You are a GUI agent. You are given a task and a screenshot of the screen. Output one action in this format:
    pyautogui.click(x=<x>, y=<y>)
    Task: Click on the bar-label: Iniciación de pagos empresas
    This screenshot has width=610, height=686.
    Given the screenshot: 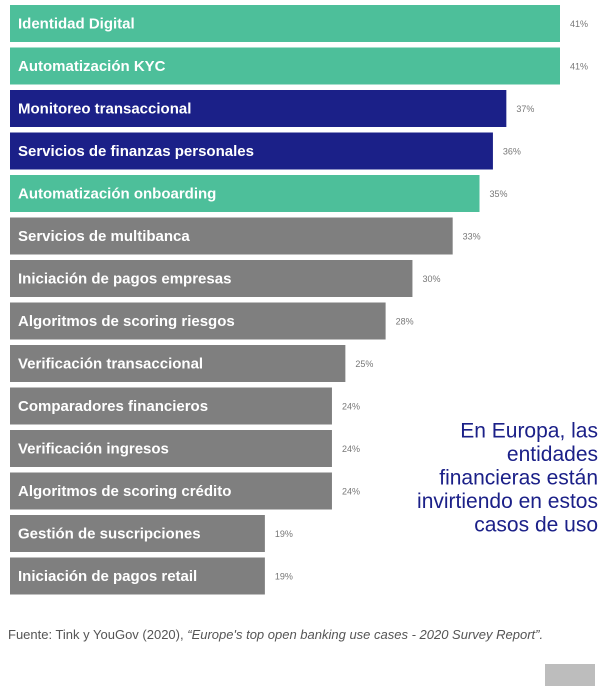 What is the action you would take?
    pyautogui.click(x=124, y=278)
    